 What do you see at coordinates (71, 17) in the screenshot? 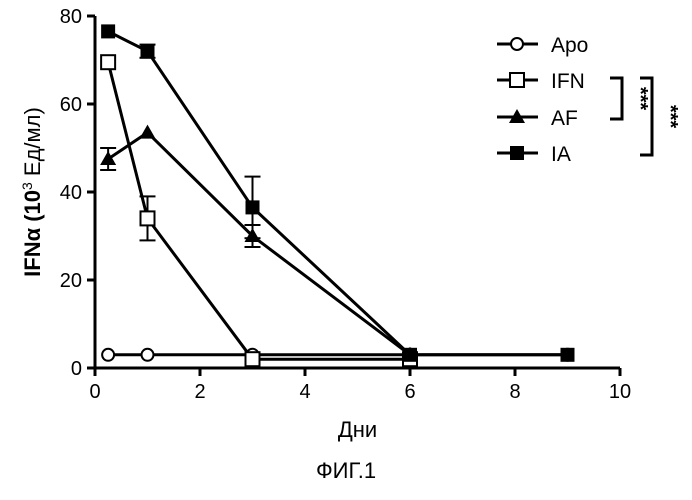
I see `y-tick-label: 80` at bounding box center [71, 17].